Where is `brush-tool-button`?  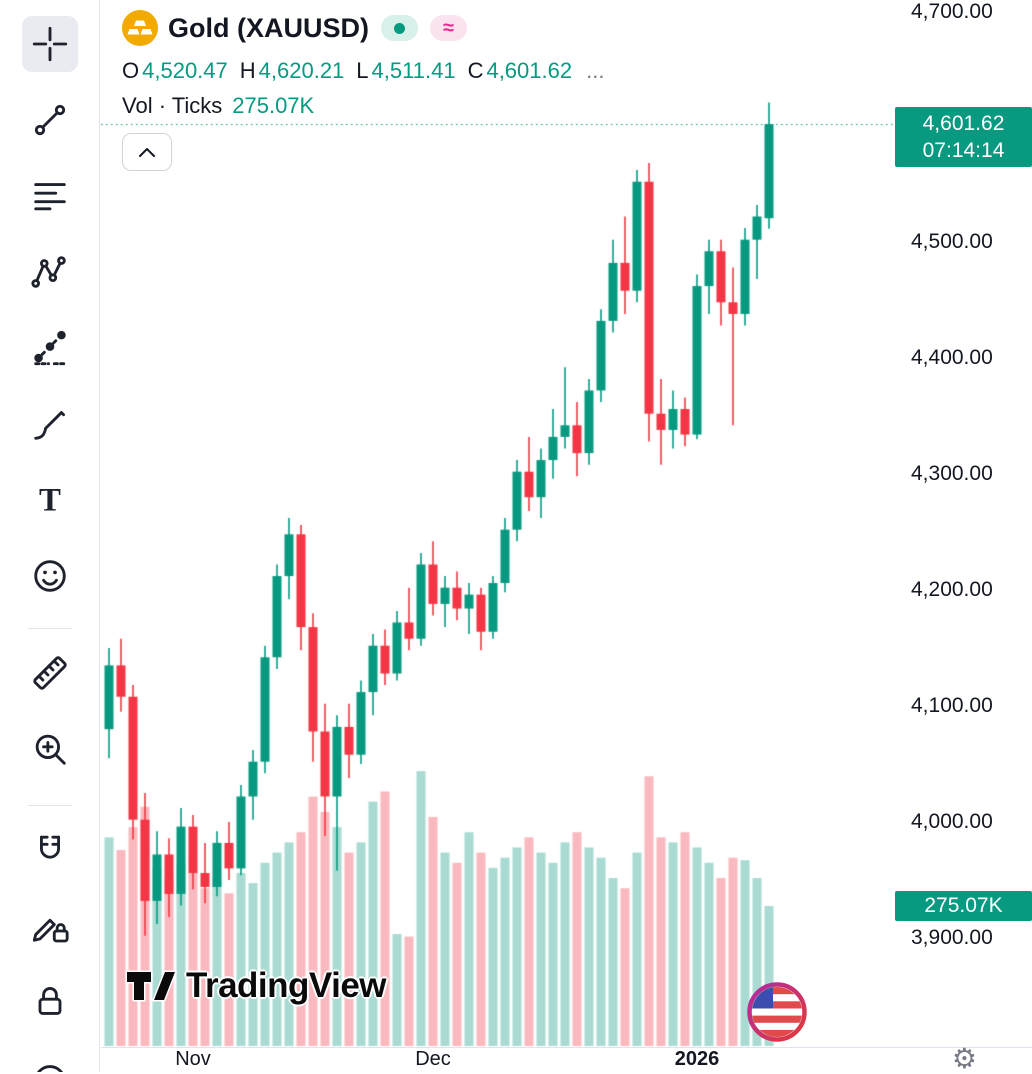
brush-tool-button is located at coordinates (50, 424).